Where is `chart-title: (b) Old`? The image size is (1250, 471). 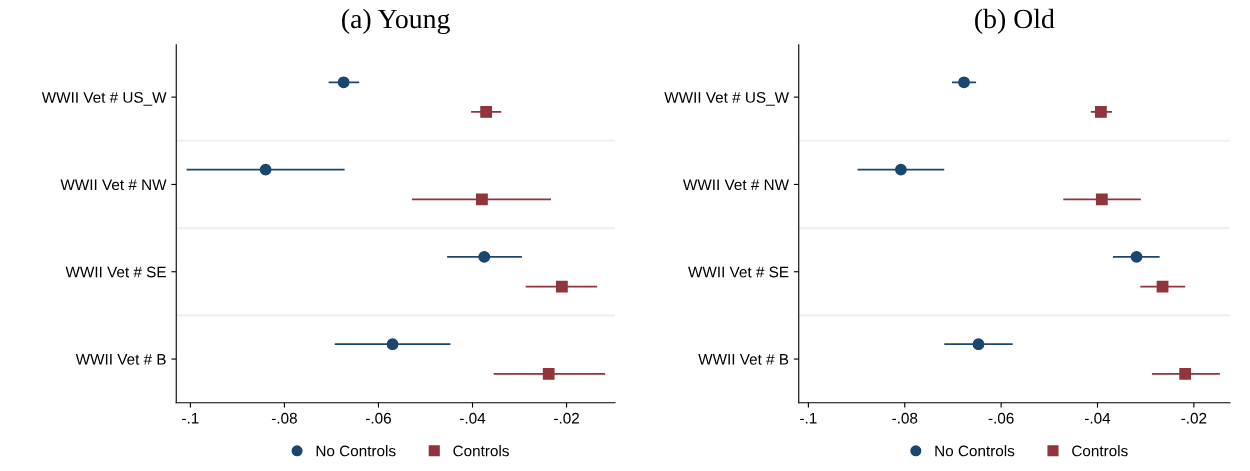
chart-title: (b) Old is located at coordinates (1015, 21).